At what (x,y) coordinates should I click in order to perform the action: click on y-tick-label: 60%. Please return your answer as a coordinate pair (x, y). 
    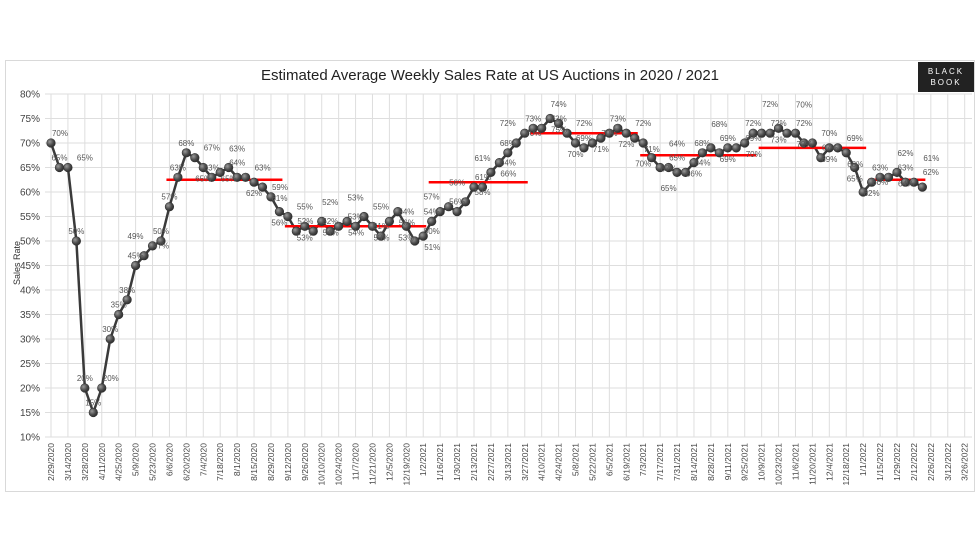
    Looking at the image, I should click on (30, 193).